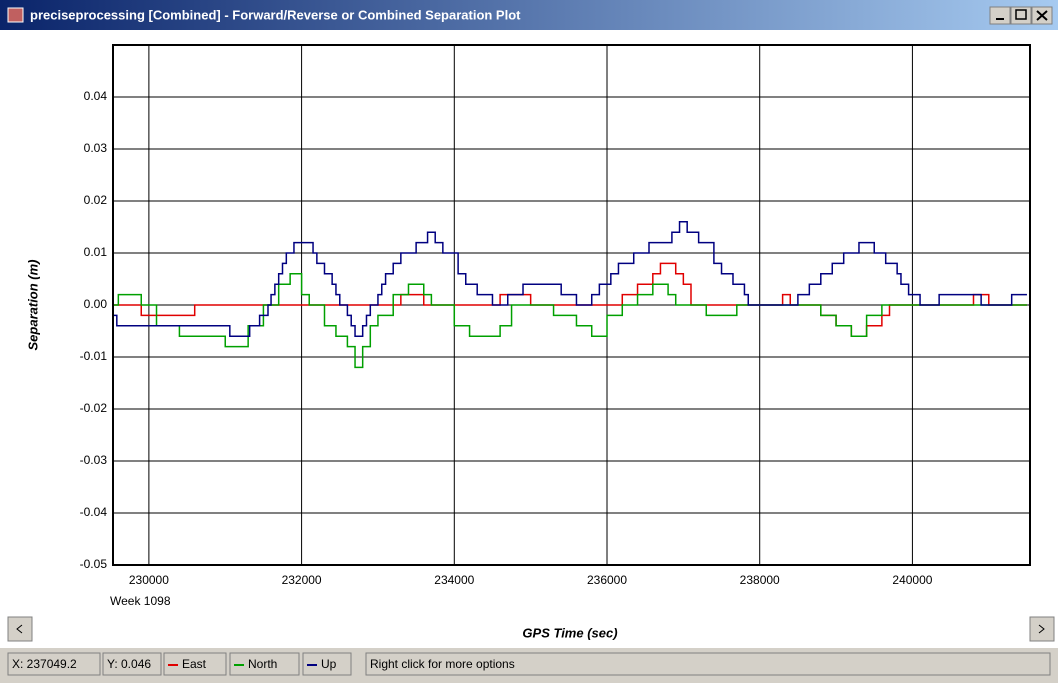 This screenshot has height=683, width=1058. Describe the element at coordinates (140, 601) in the screenshot. I see `week-annotation: Week 1098` at that location.